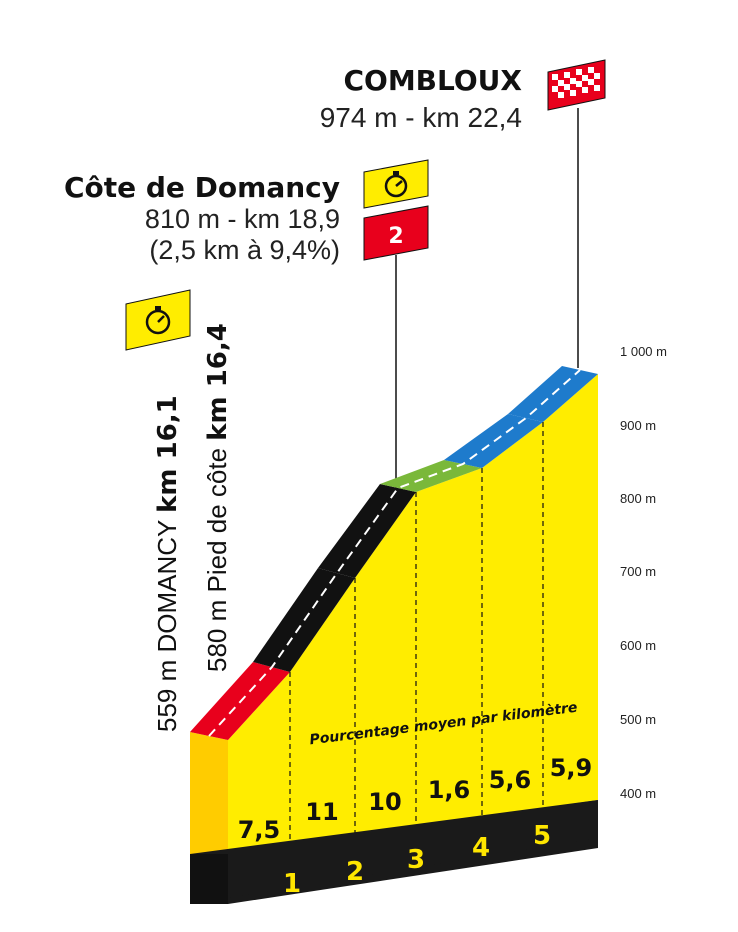 The width and height of the screenshot is (738, 932). Describe the element at coordinates (421, 117) in the screenshot. I see `finish-detail: 974 m - km 22,4` at that location.